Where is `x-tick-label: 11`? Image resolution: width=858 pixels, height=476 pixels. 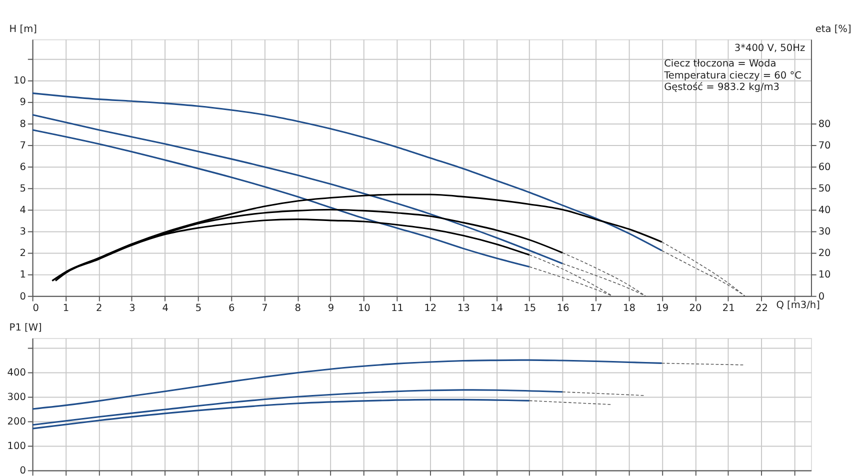
x-tick-label: 11 is located at coordinates (397, 308).